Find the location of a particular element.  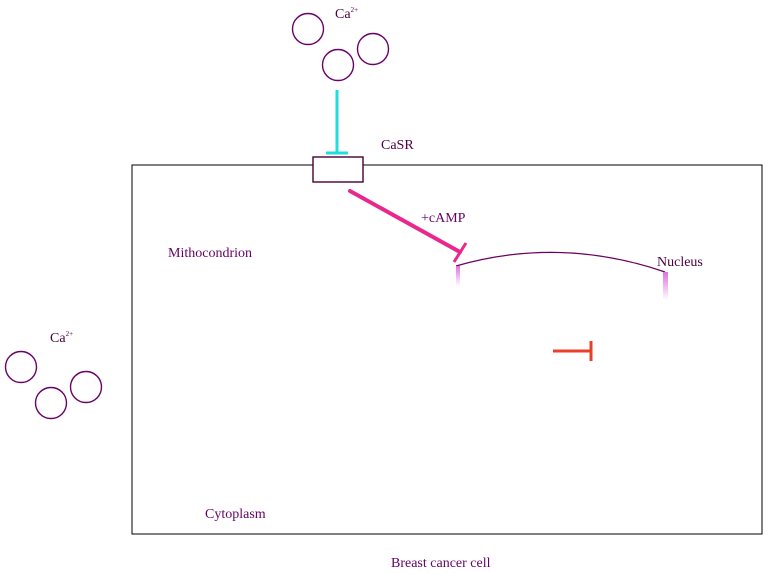

camp-label: +cAMP is located at coordinates (443, 218).